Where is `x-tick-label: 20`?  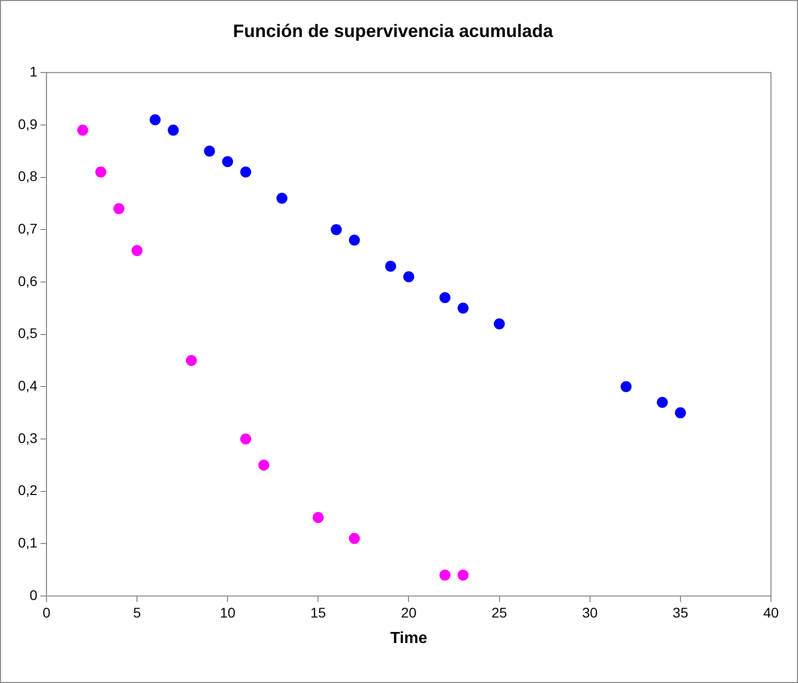
x-tick-label: 20 is located at coordinates (408, 612).